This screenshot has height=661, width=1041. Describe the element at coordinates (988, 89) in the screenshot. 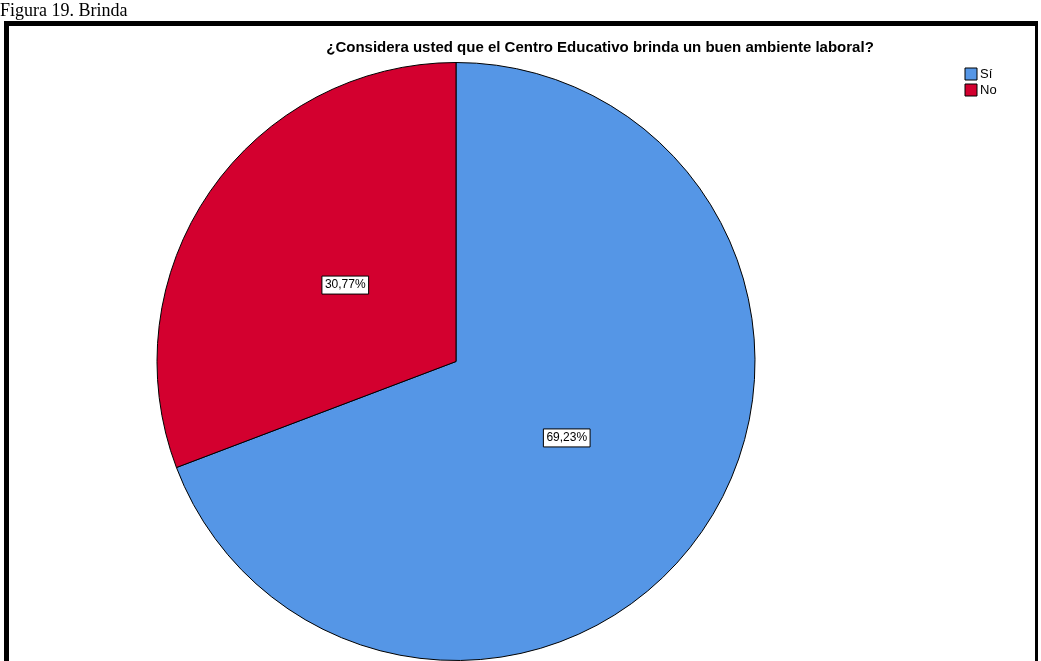

I see `legend-label: No` at that location.